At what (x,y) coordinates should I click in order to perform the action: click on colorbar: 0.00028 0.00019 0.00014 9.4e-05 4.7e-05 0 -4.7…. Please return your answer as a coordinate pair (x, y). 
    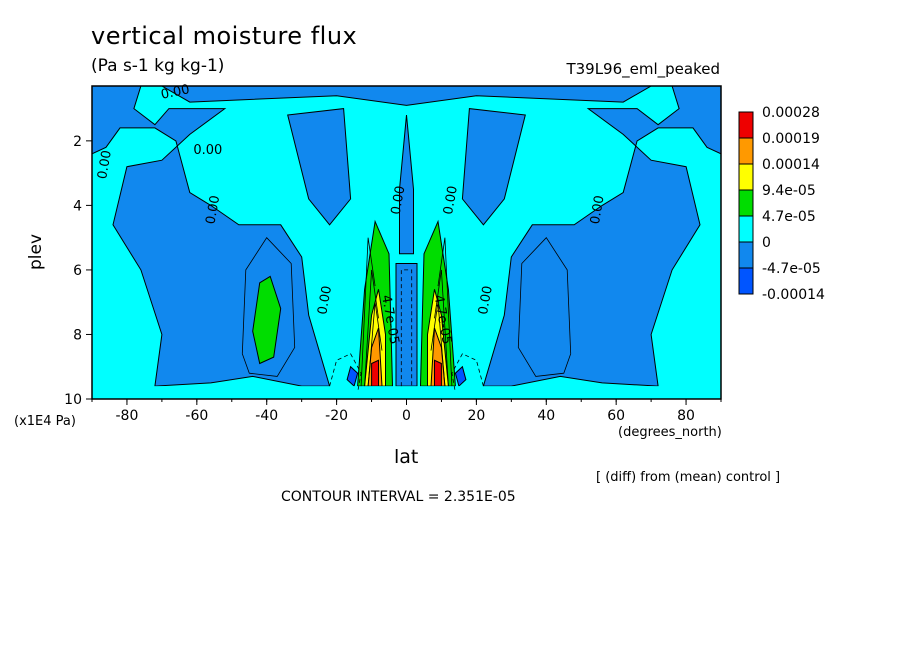
    Looking at the image, I should click on (781, 204).